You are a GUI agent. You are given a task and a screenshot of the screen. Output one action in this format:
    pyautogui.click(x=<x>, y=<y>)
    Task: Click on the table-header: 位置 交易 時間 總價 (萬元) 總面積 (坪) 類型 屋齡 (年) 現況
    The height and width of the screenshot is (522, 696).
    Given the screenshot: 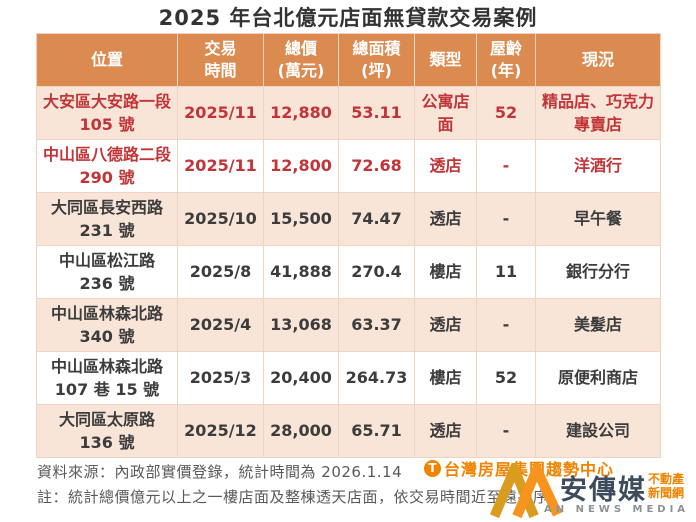 What is the action you would take?
    pyautogui.click(x=348, y=60)
    